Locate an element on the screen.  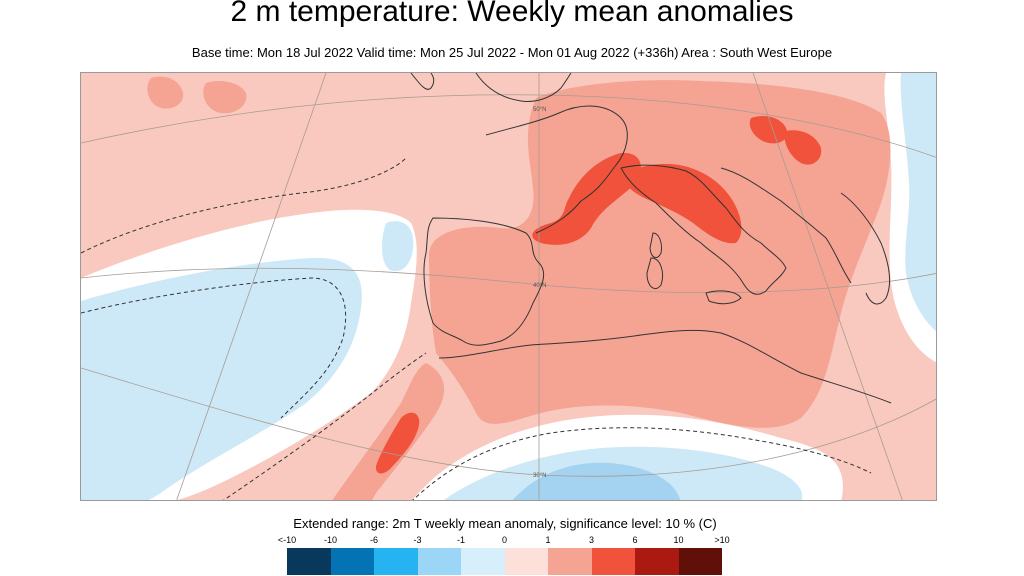
legend-ticks: <-10 -10 -6 -3 -1 0 1 3 6 10 >10 is located at coordinates (504, 541).